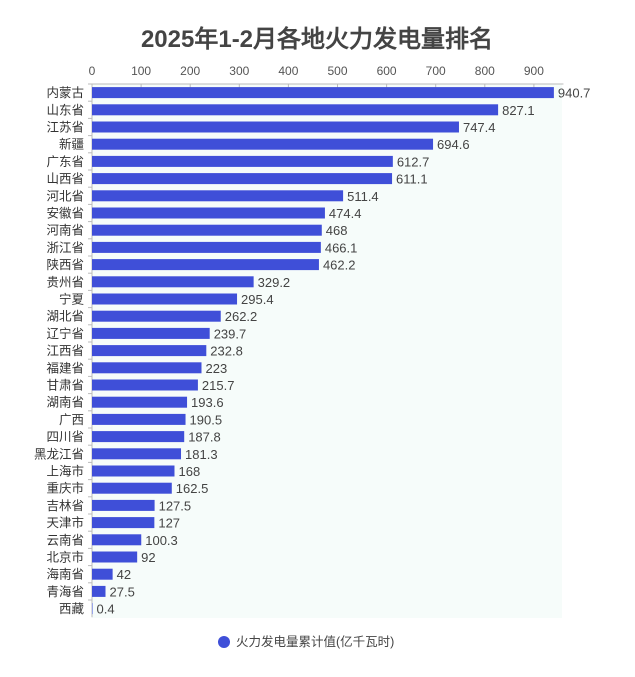 This screenshot has width=635, height=677. I want to click on data-label: 181.3, so click(201, 454).